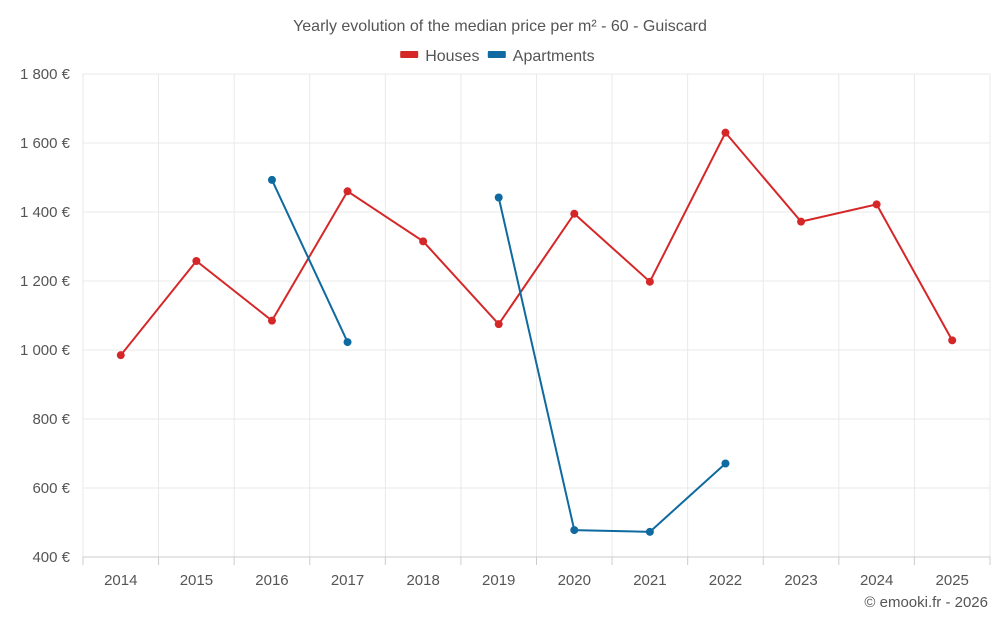 This screenshot has height=625, width=1000. Describe the element at coordinates (51, 419) in the screenshot. I see `y-tick-label: 800 €` at that location.